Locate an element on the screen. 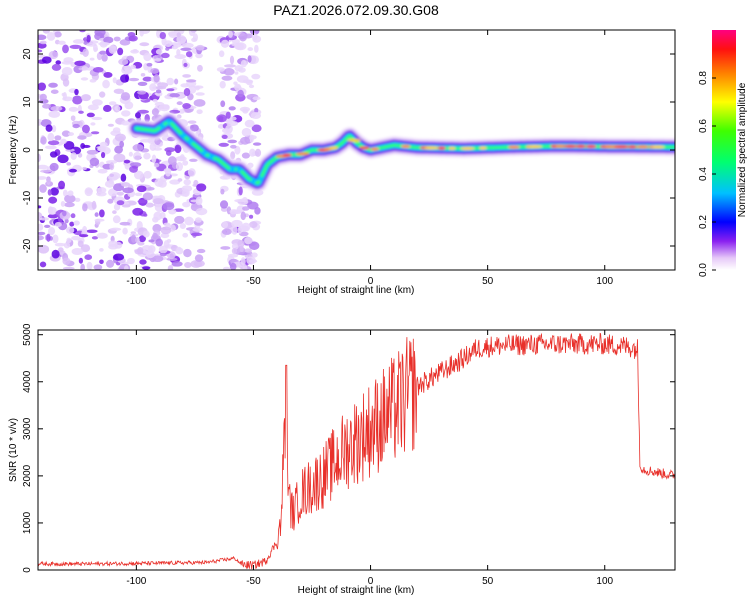 The image size is (750, 600). colorbar-gradient is located at coordinates (724, 150).